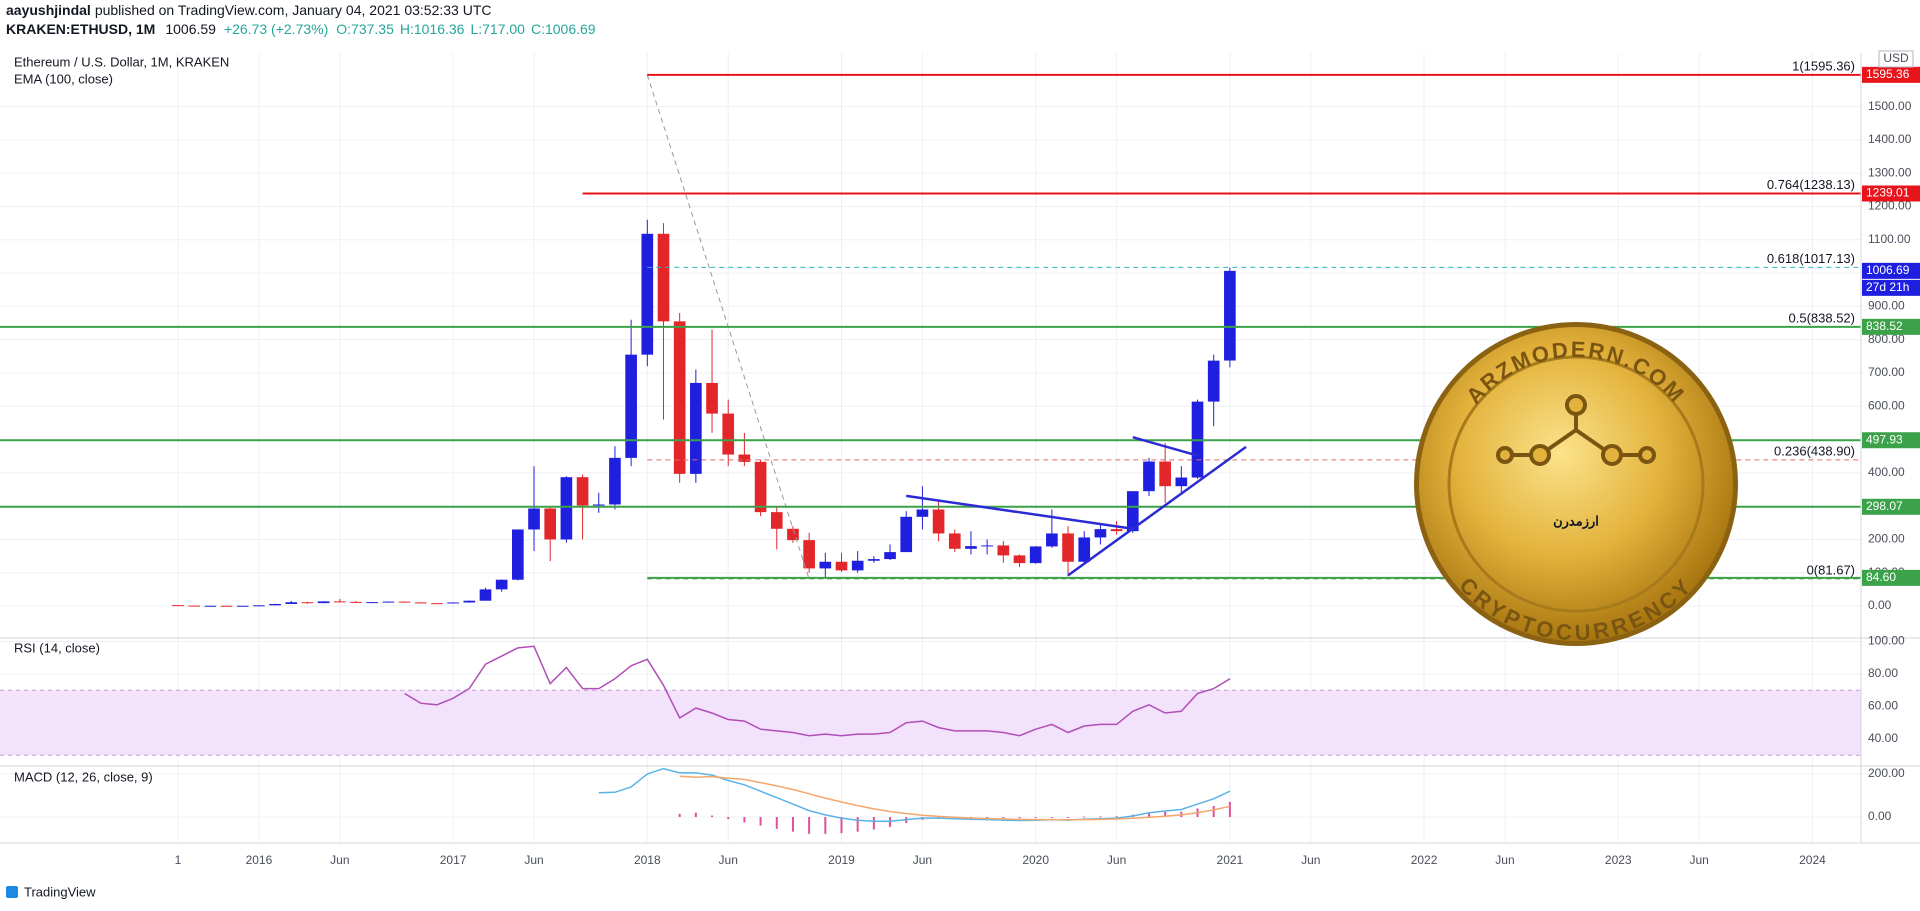 The width and height of the screenshot is (1920, 911). I want to click on fib-label: 0.764(1238.13), so click(1811, 184).